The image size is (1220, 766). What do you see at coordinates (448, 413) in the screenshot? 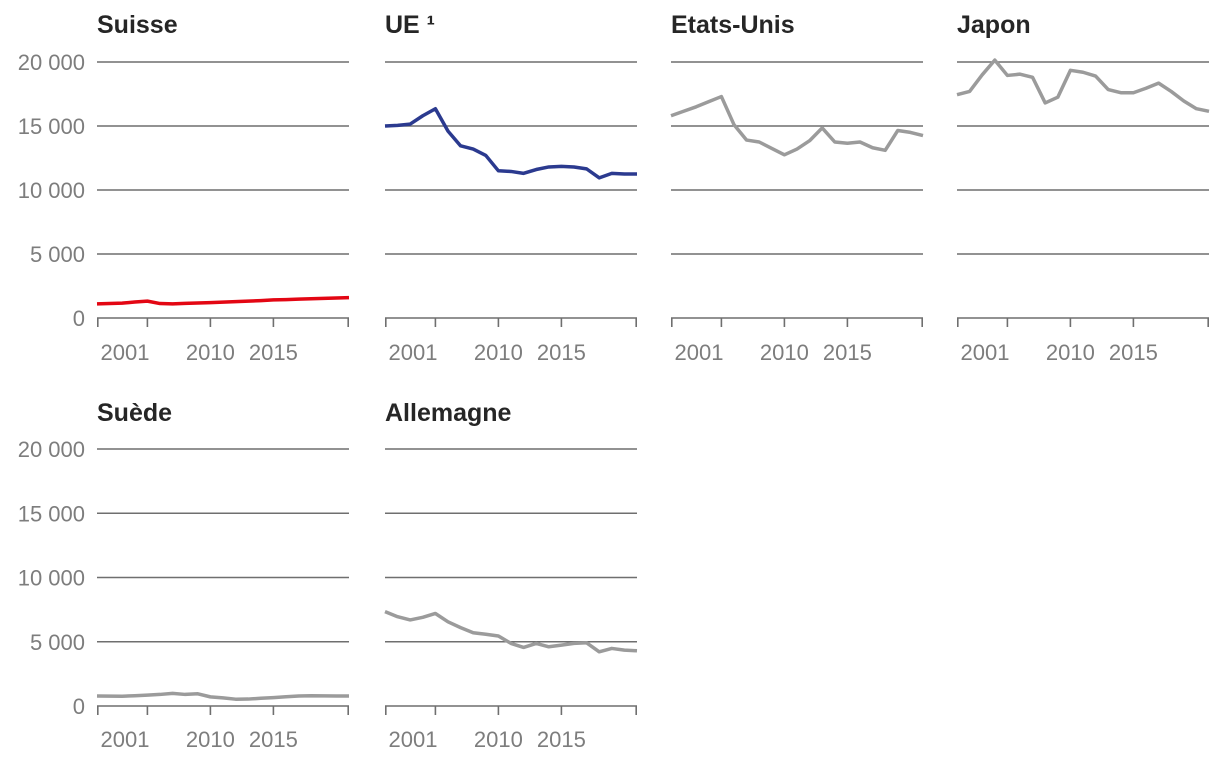
I see `panel-title: Allemagne` at bounding box center [448, 413].